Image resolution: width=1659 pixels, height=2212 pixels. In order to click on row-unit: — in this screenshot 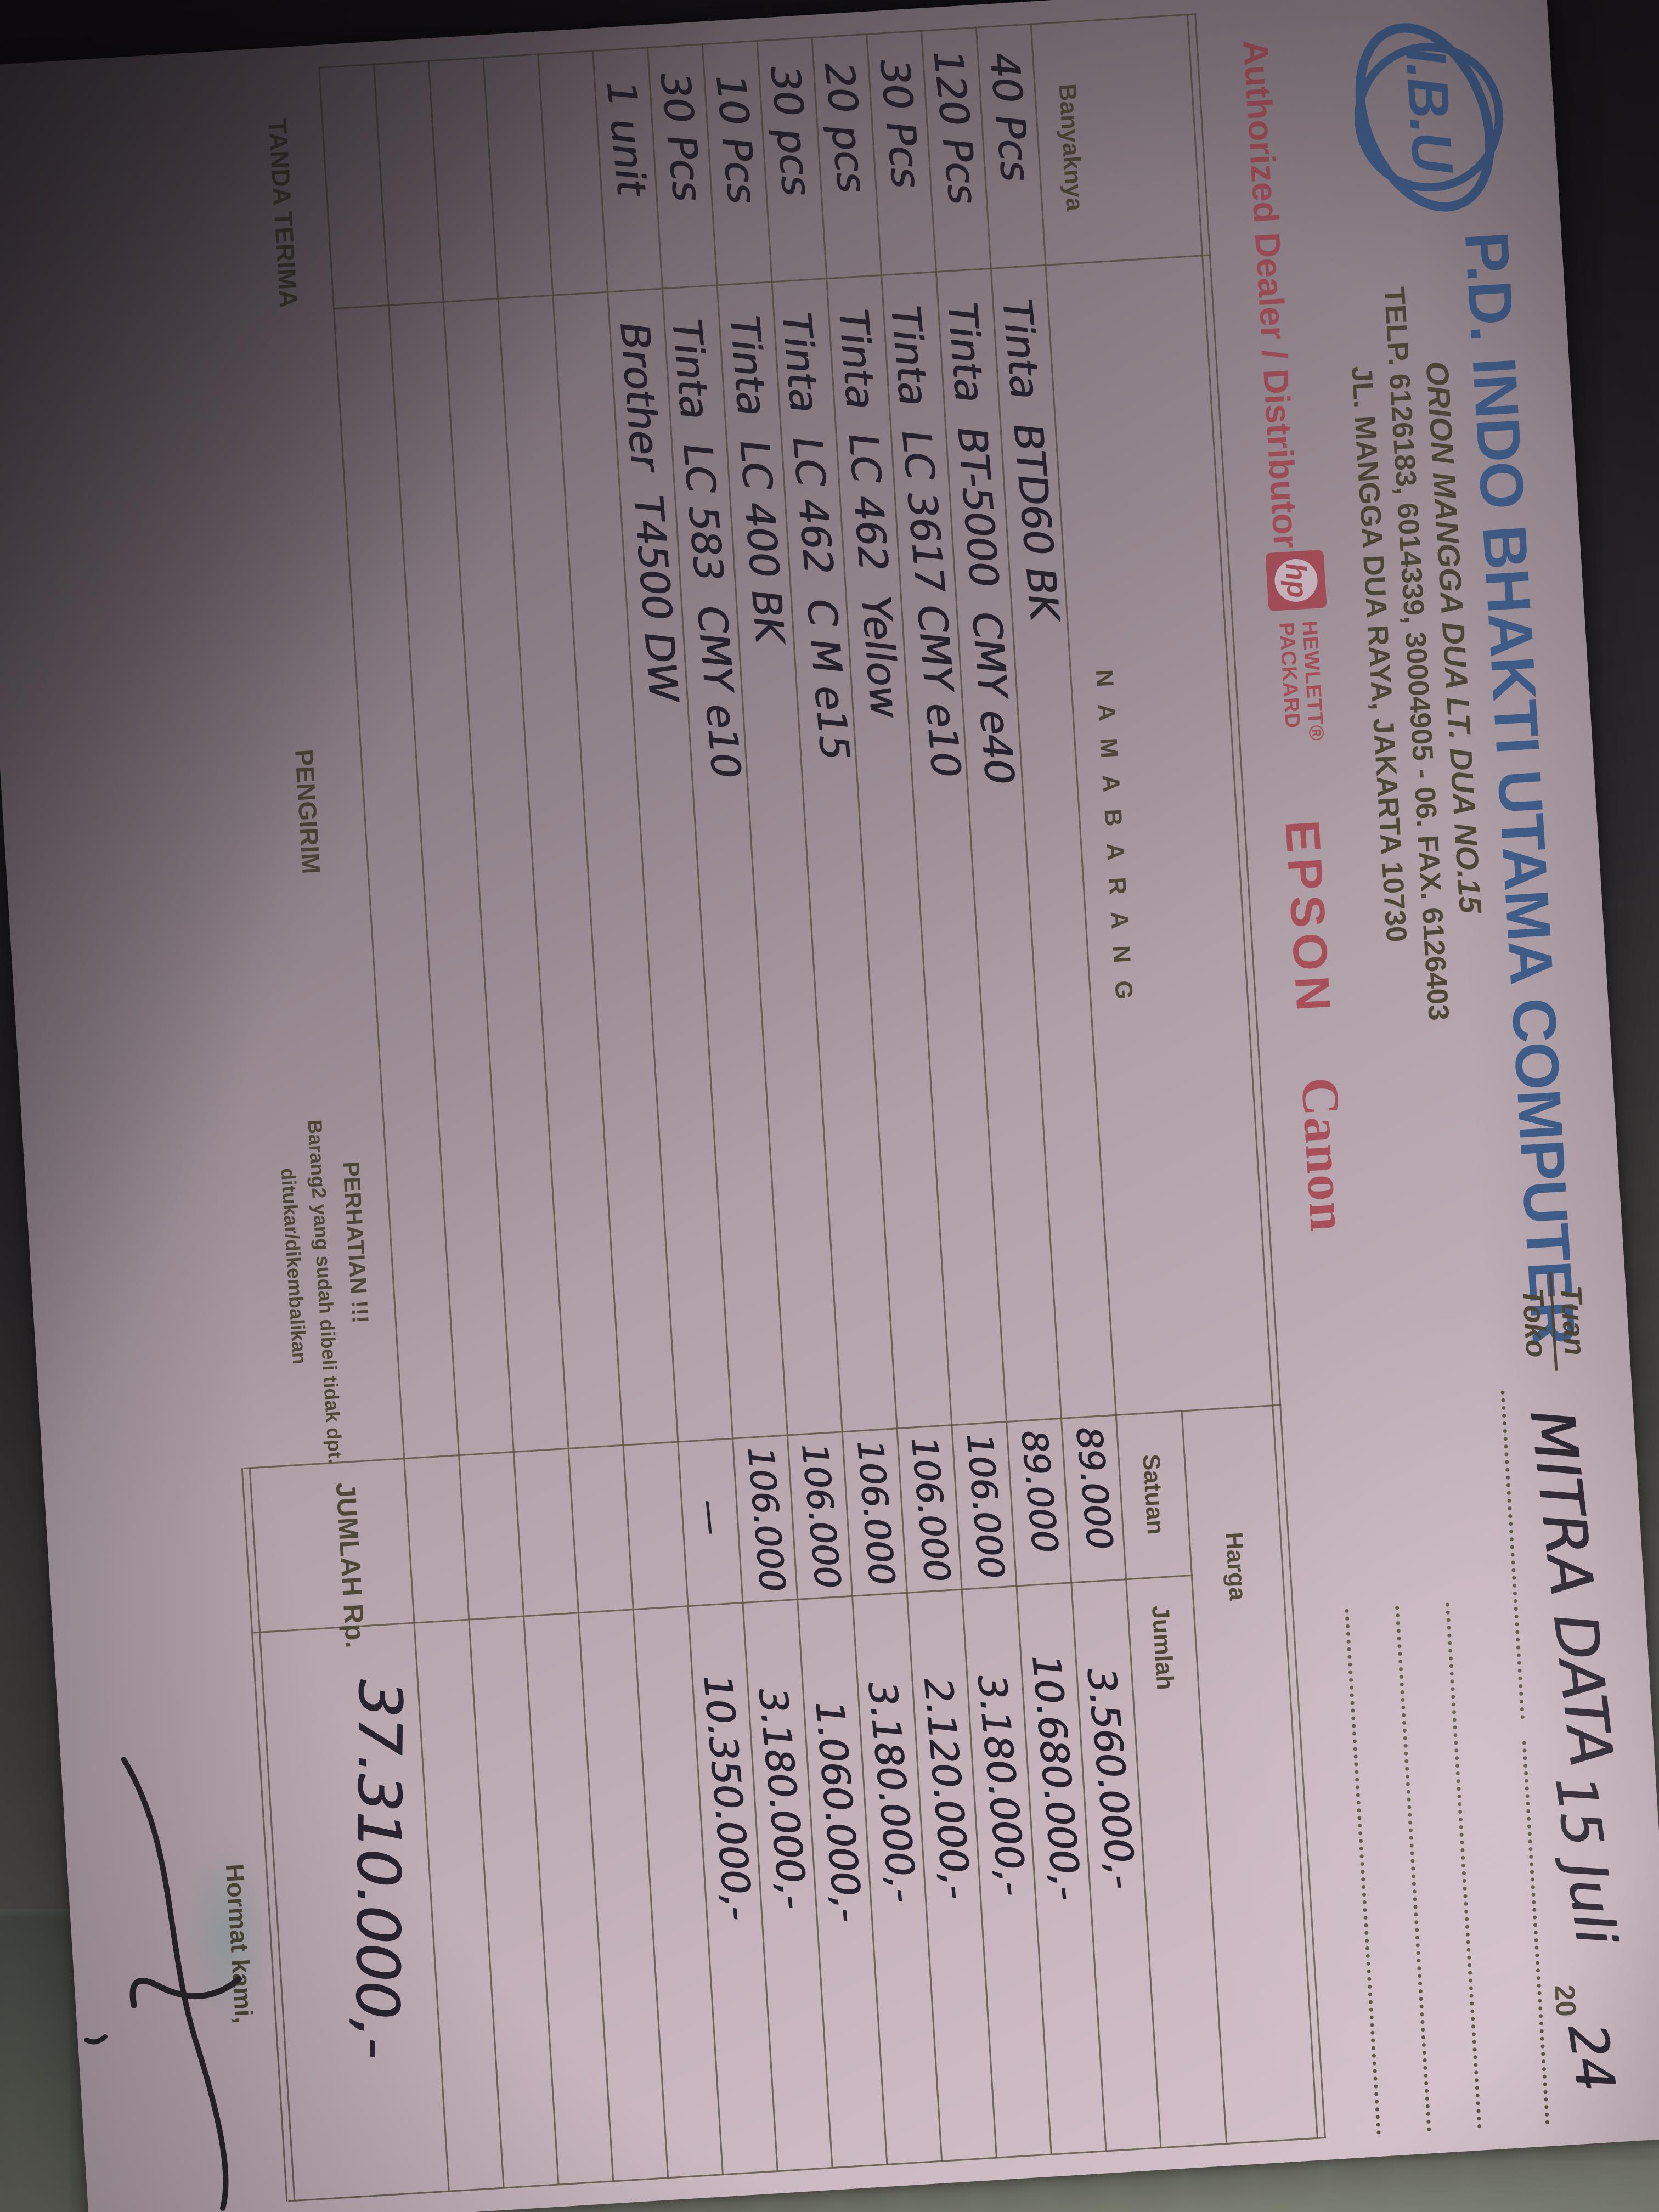, I will do `click(711, 1517)`.